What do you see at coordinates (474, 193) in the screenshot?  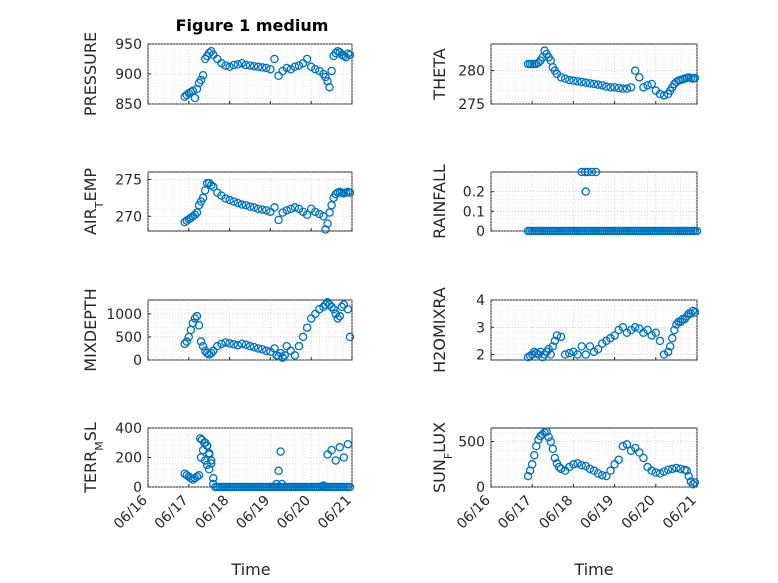 I see `y-tick-label: 0.2` at bounding box center [474, 193].